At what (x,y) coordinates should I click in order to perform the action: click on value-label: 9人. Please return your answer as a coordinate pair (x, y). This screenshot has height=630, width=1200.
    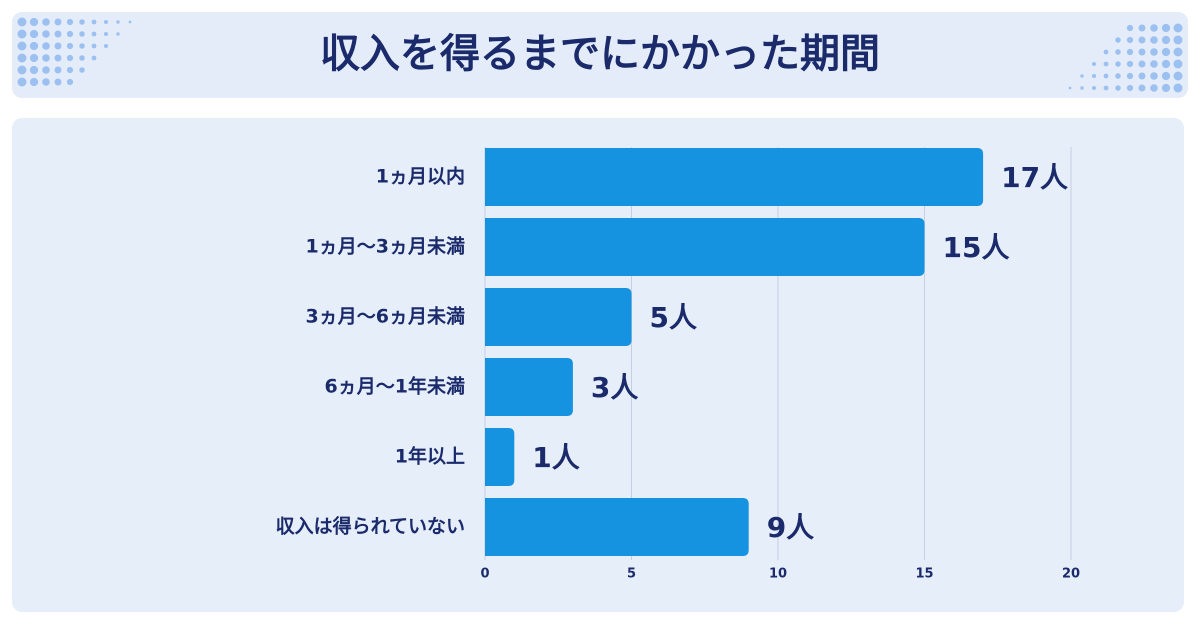
    Looking at the image, I should click on (790, 527).